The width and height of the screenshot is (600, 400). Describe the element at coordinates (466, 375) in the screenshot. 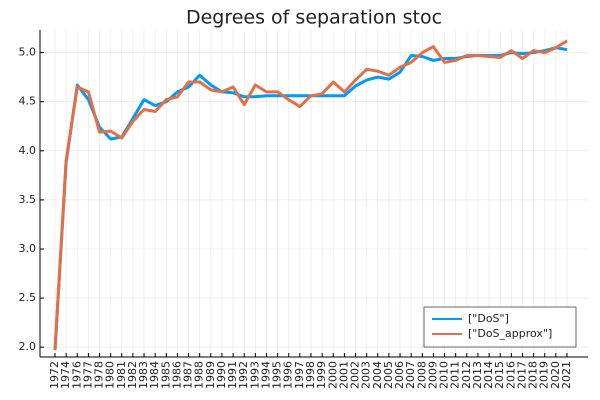

I see `x-tick-label: 2012` at that location.